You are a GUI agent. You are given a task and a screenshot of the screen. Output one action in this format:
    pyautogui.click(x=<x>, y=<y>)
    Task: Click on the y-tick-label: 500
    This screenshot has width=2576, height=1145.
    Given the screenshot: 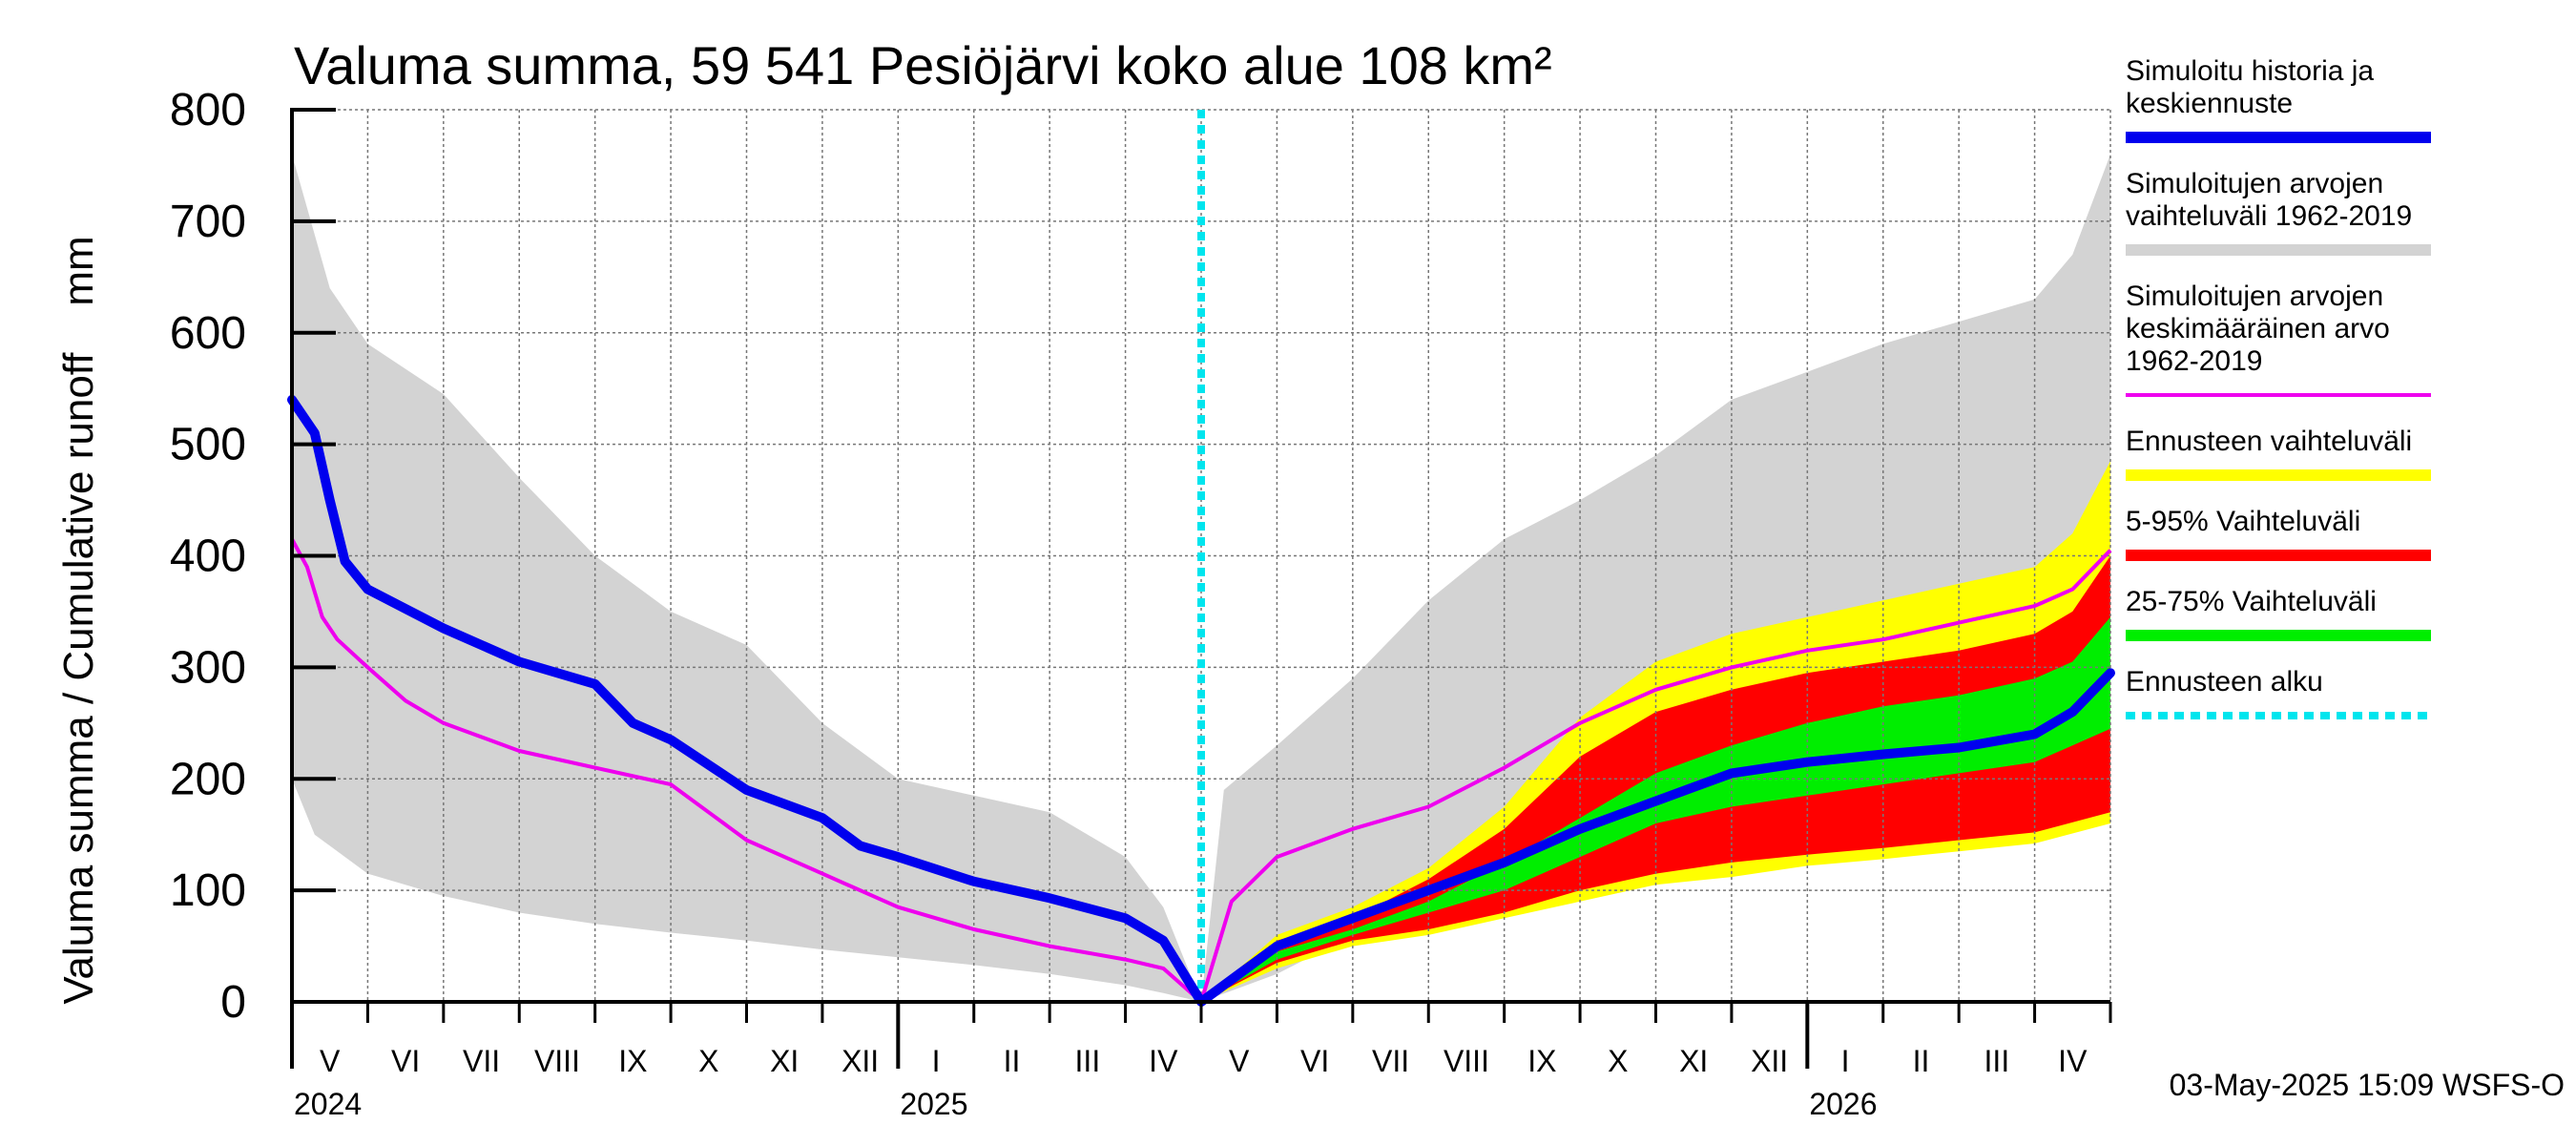 What is the action you would take?
    pyautogui.click(x=208, y=445)
    